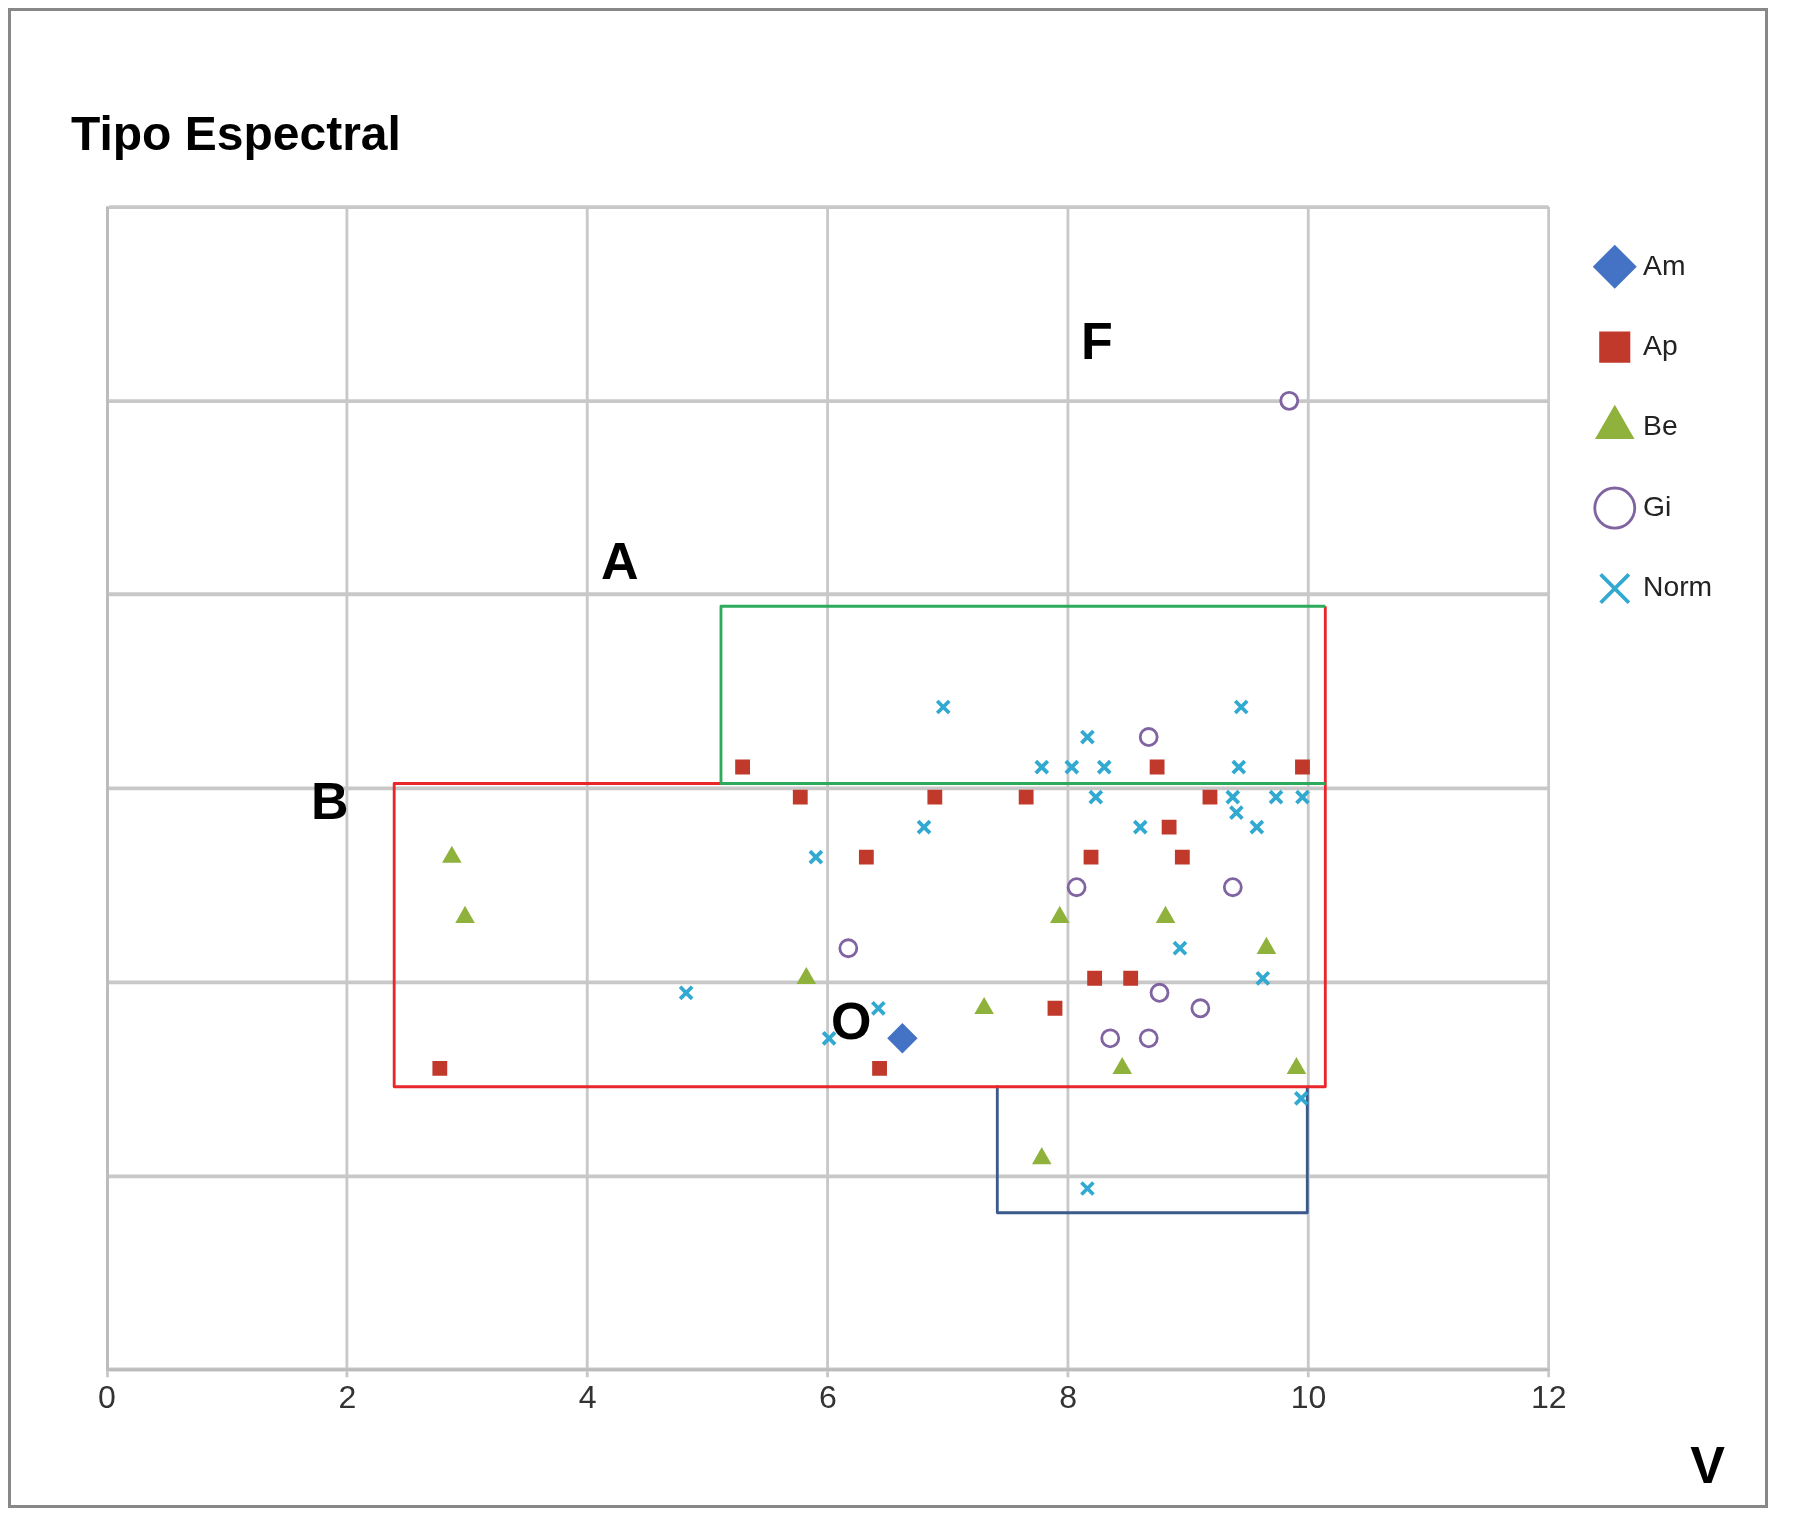  What do you see at coordinates (827, 1397) in the screenshot?
I see `x-tick-label: 6` at bounding box center [827, 1397].